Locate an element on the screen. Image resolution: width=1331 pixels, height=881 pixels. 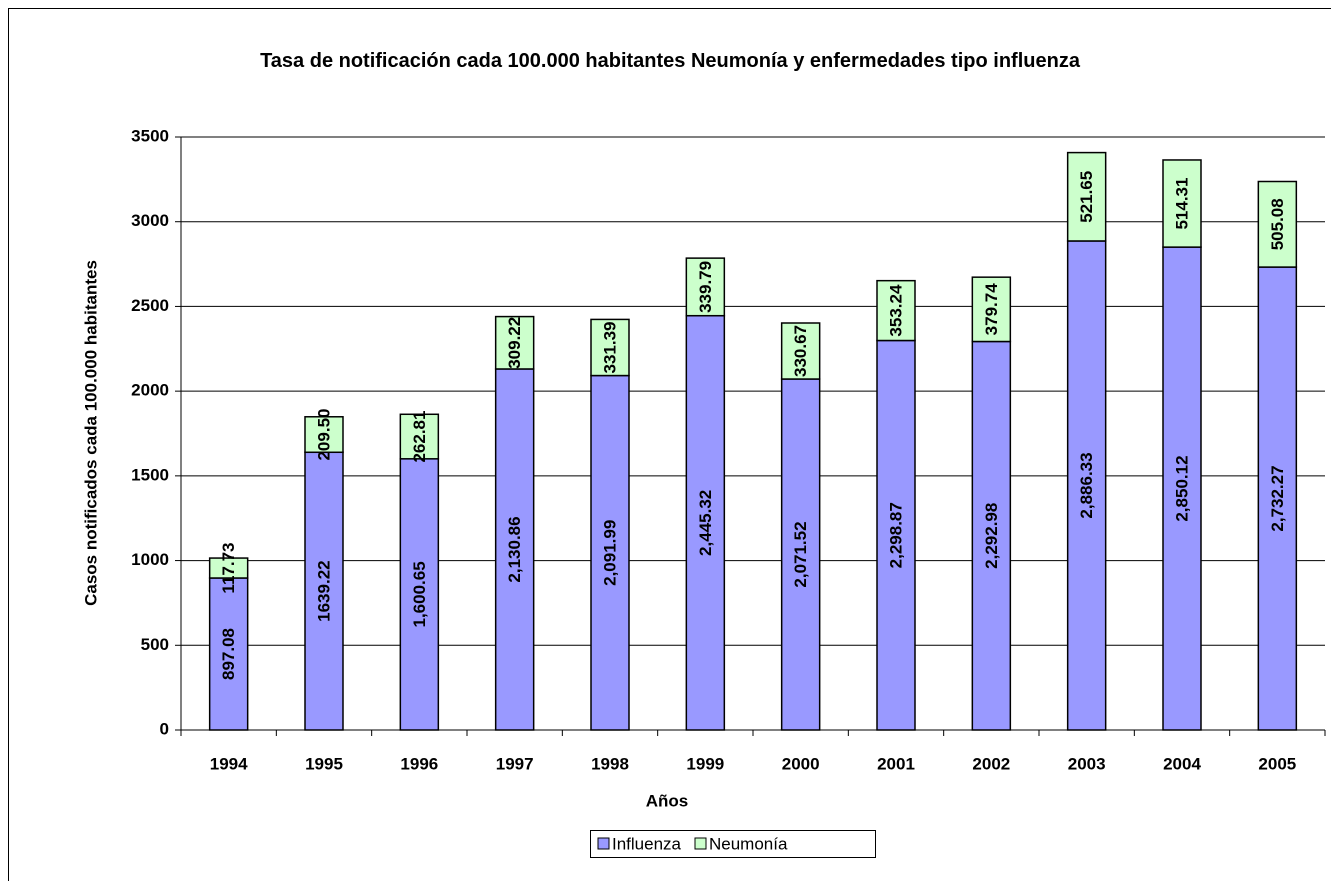
data-label: 353.24 is located at coordinates (895, 310).